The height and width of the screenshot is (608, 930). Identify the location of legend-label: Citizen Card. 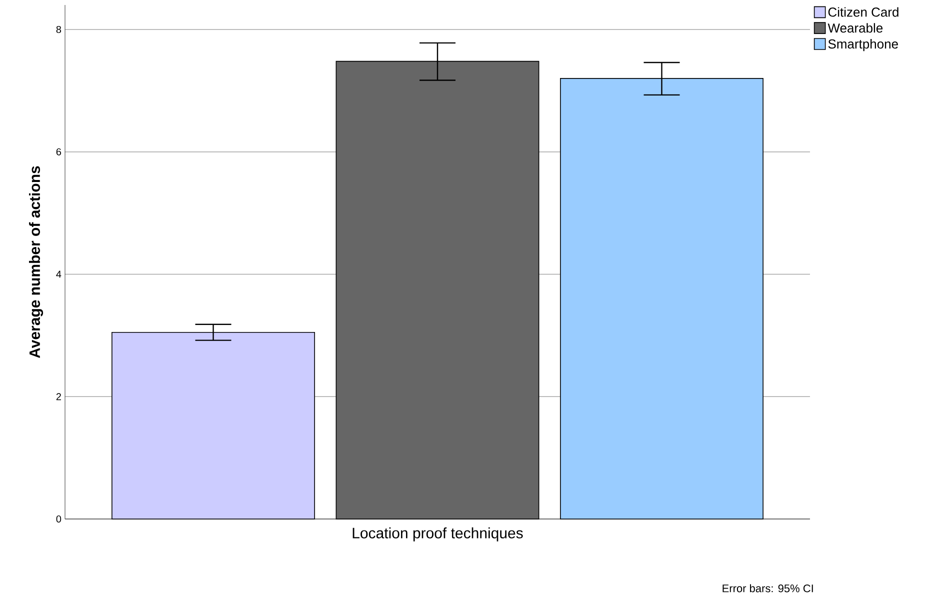
(863, 12).